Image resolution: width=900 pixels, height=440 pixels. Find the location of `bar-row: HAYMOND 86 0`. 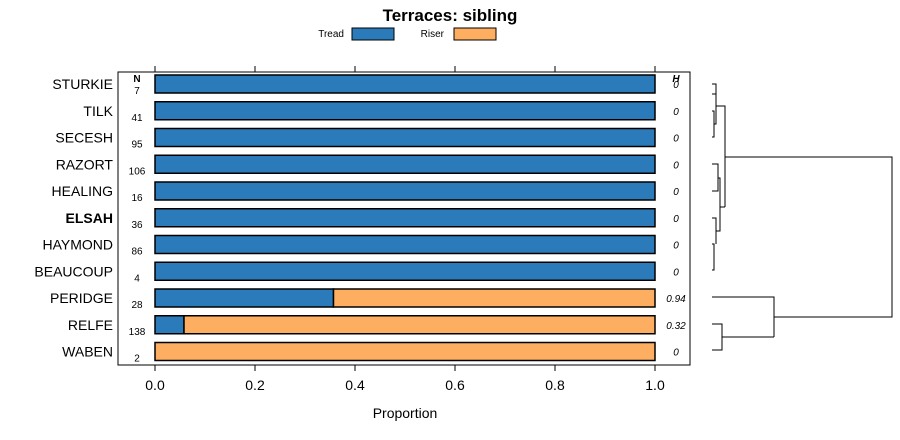

bar-row: HAYMOND 86 0 is located at coordinates (360, 246).